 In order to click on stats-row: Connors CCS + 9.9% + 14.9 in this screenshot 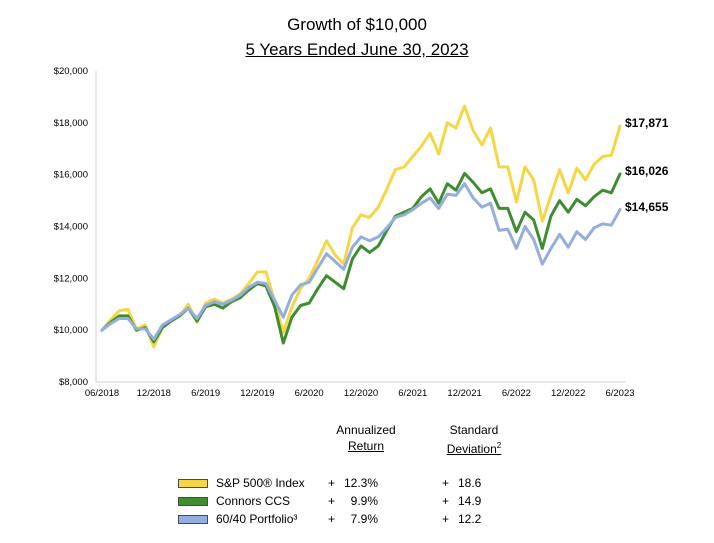, I will do `click(348, 502)`.